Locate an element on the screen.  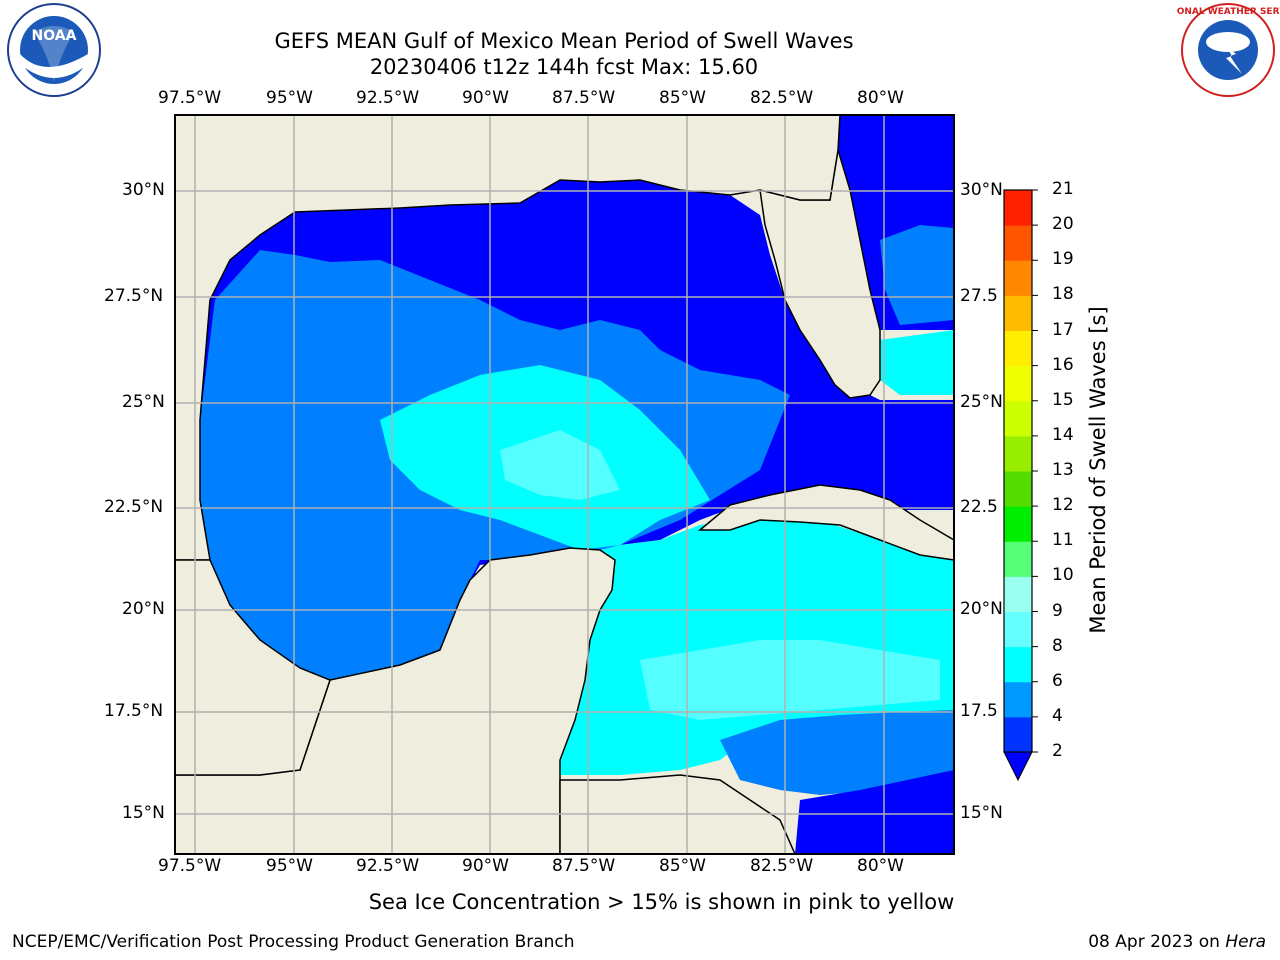
lon-tick-bottom: 90°W is located at coordinates (485, 866).